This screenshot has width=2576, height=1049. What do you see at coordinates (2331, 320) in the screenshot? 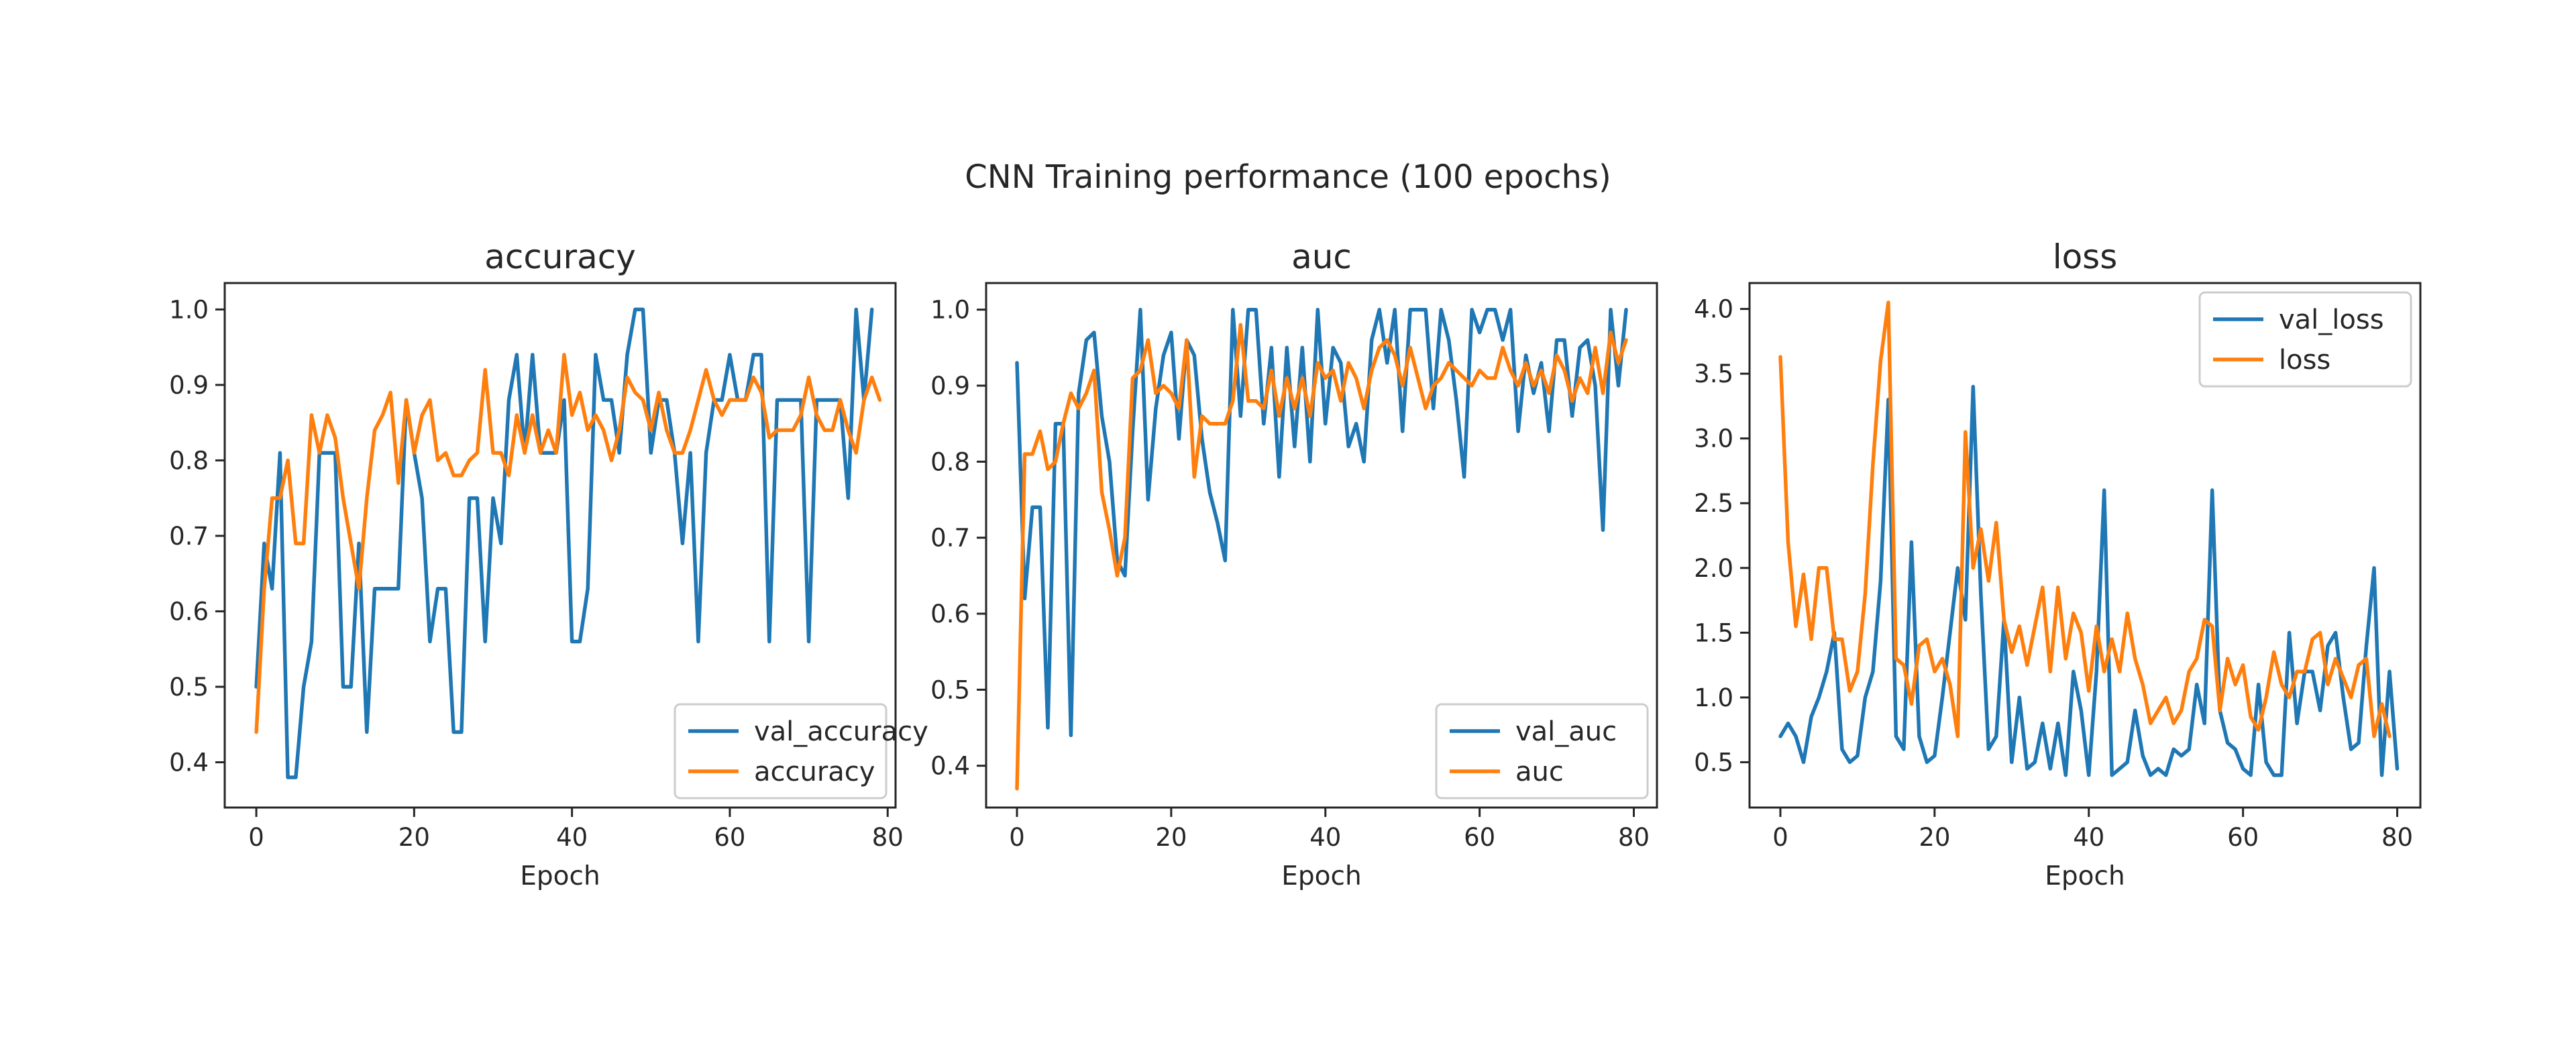
I see `legend-label: val_loss` at bounding box center [2331, 320].